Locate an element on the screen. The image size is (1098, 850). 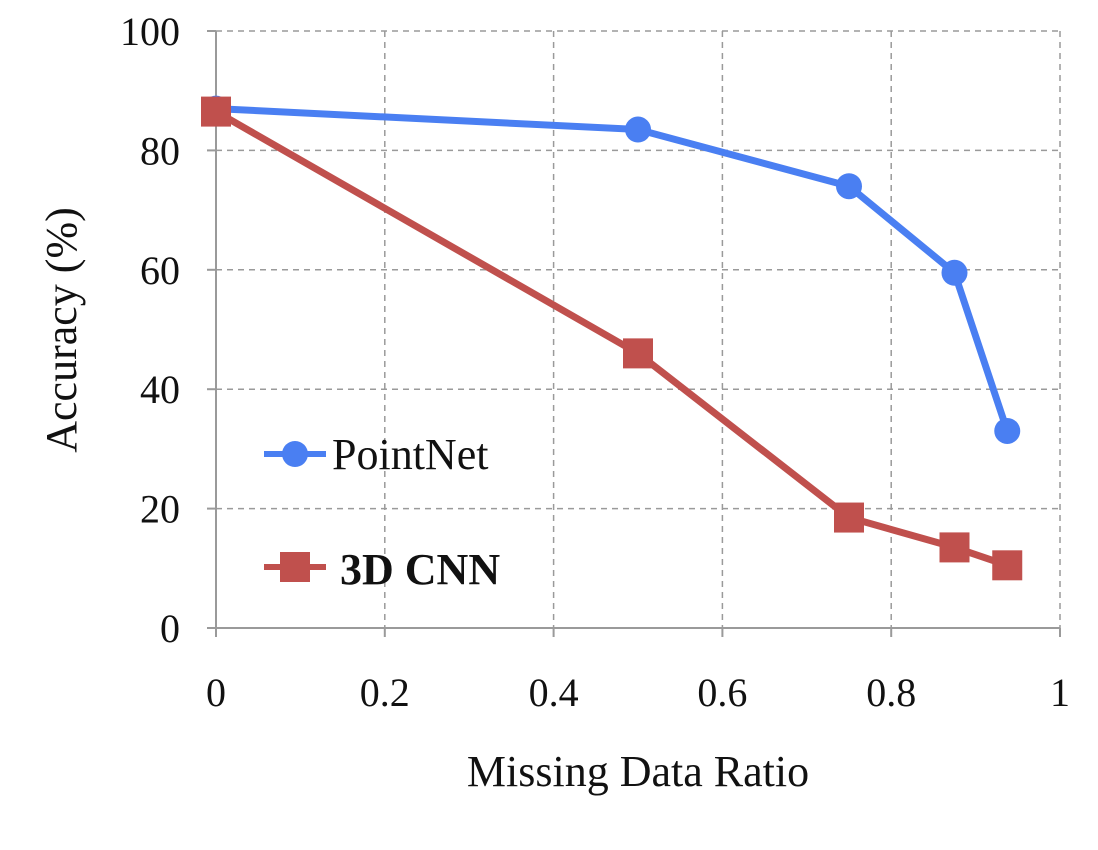
y-tick-label: 20 is located at coordinates (160, 509).